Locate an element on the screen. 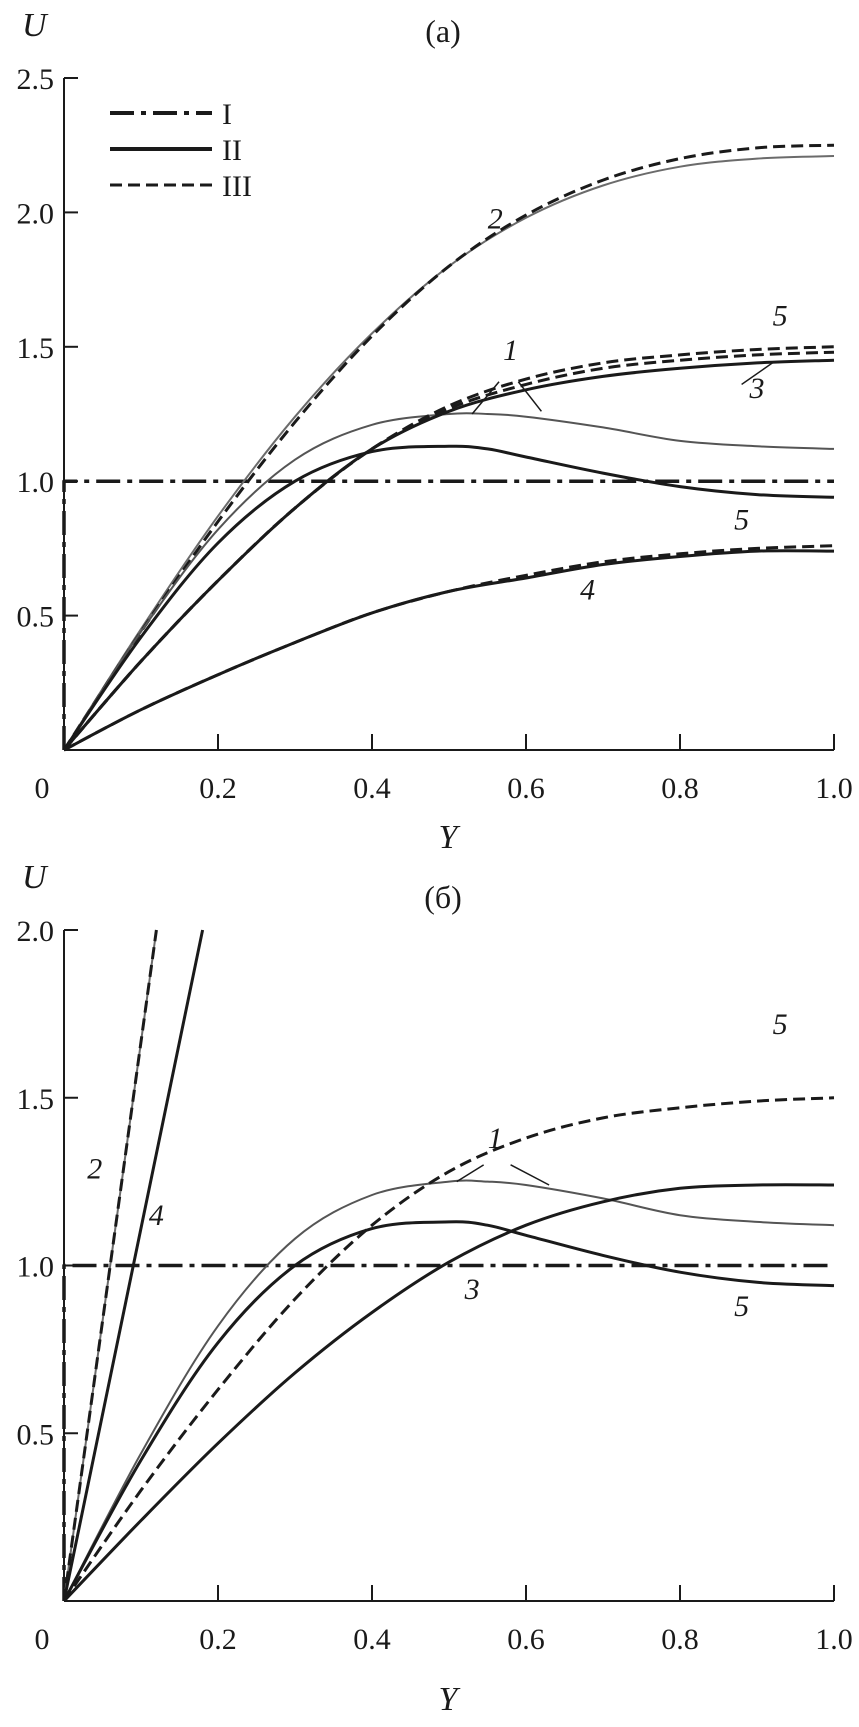  panel-title: (б) is located at coordinates (443, 897).